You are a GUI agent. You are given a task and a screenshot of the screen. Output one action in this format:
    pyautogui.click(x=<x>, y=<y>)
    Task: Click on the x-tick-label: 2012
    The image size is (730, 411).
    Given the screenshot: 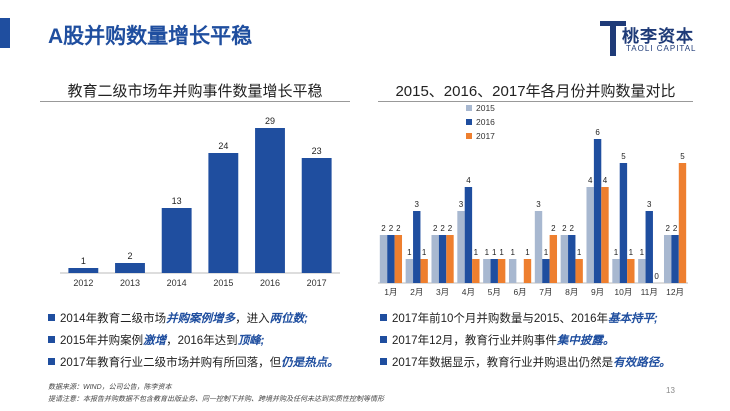 What is the action you would take?
    pyautogui.click(x=83, y=283)
    